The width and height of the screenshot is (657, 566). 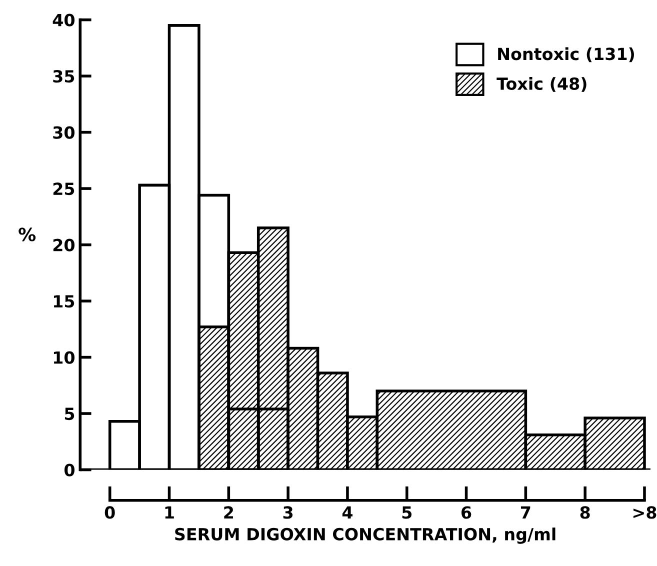 What do you see at coordinates (169, 512) in the screenshot?
I see `x-tick-label: 1` at bounding box center [169, 512].